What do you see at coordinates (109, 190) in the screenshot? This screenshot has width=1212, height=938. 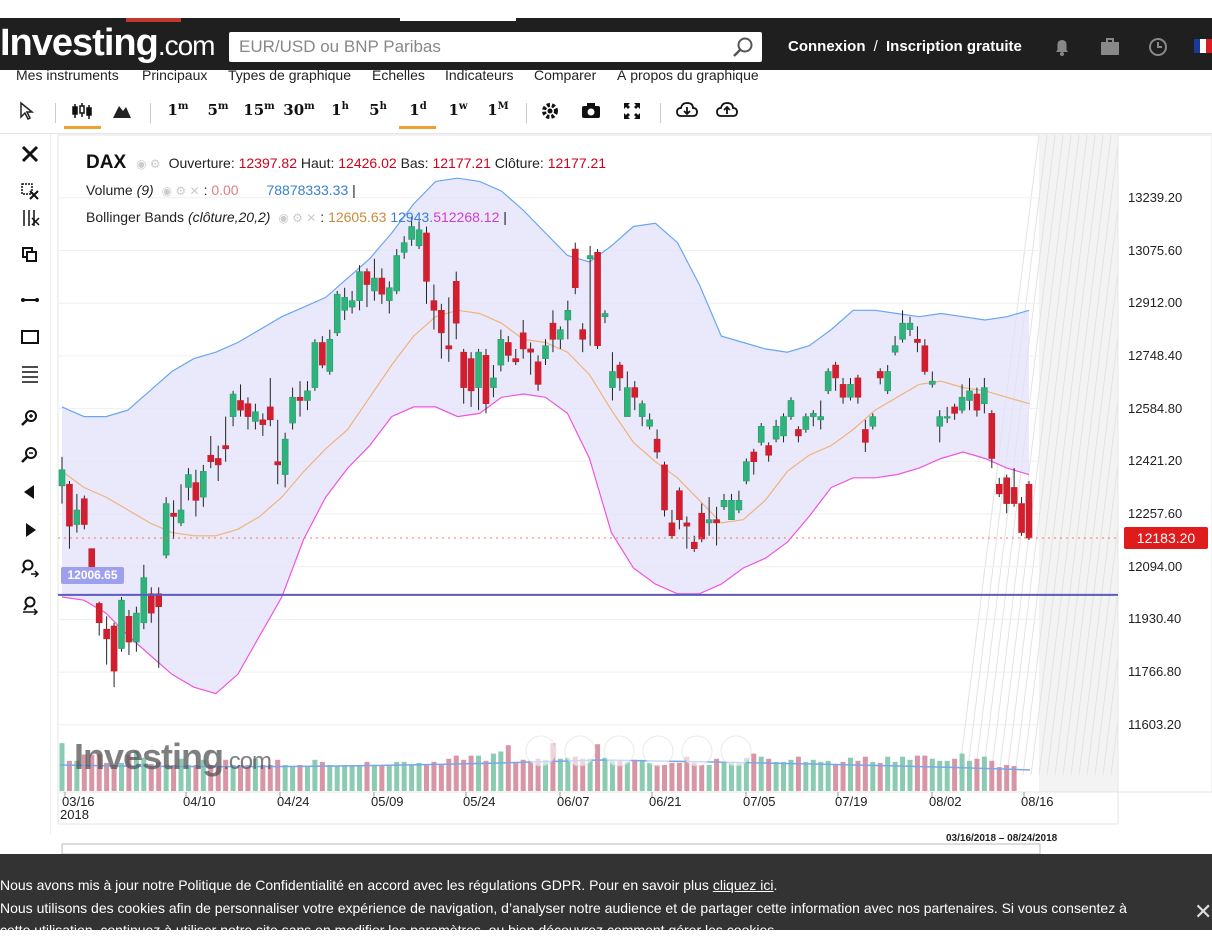 I see `volume-label: Volume` at bounding box center [109, 190].